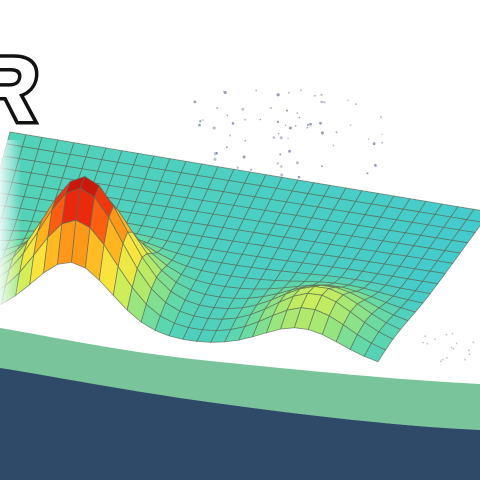 The width and height of the screenshot is (480, 480). I want to click on surface-cell, so click(375, 352).